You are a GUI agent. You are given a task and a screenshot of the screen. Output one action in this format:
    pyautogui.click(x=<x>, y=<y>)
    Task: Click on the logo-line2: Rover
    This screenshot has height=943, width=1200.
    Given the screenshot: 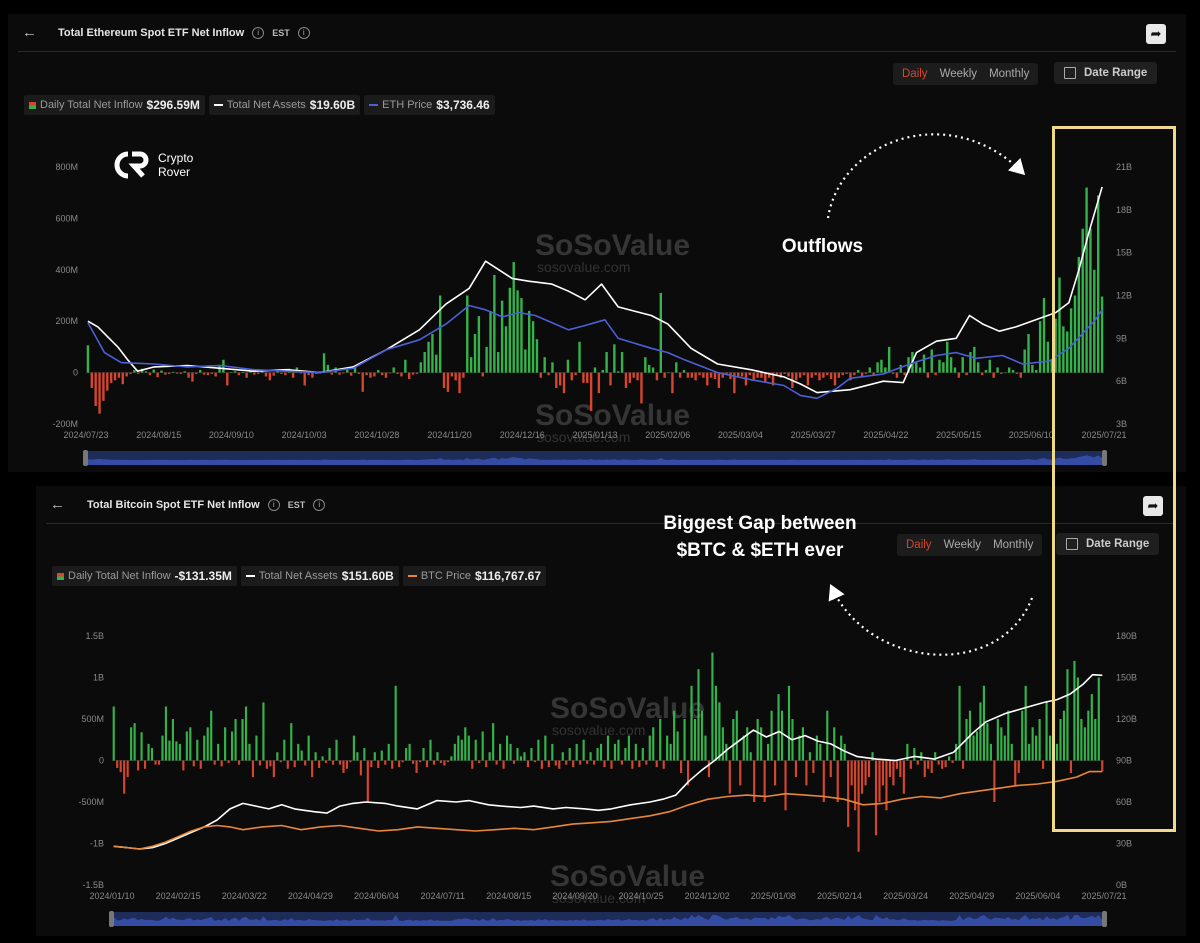 What is the action you would take?
    pyautogui.click(x=174, y=172)
    